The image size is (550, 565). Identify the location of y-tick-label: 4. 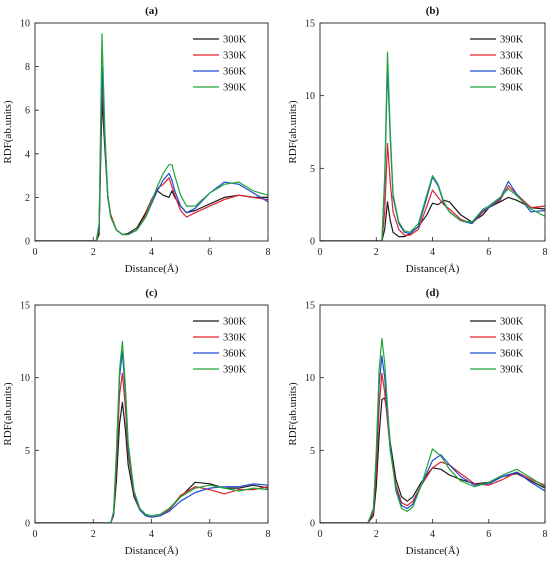
(27, 154).